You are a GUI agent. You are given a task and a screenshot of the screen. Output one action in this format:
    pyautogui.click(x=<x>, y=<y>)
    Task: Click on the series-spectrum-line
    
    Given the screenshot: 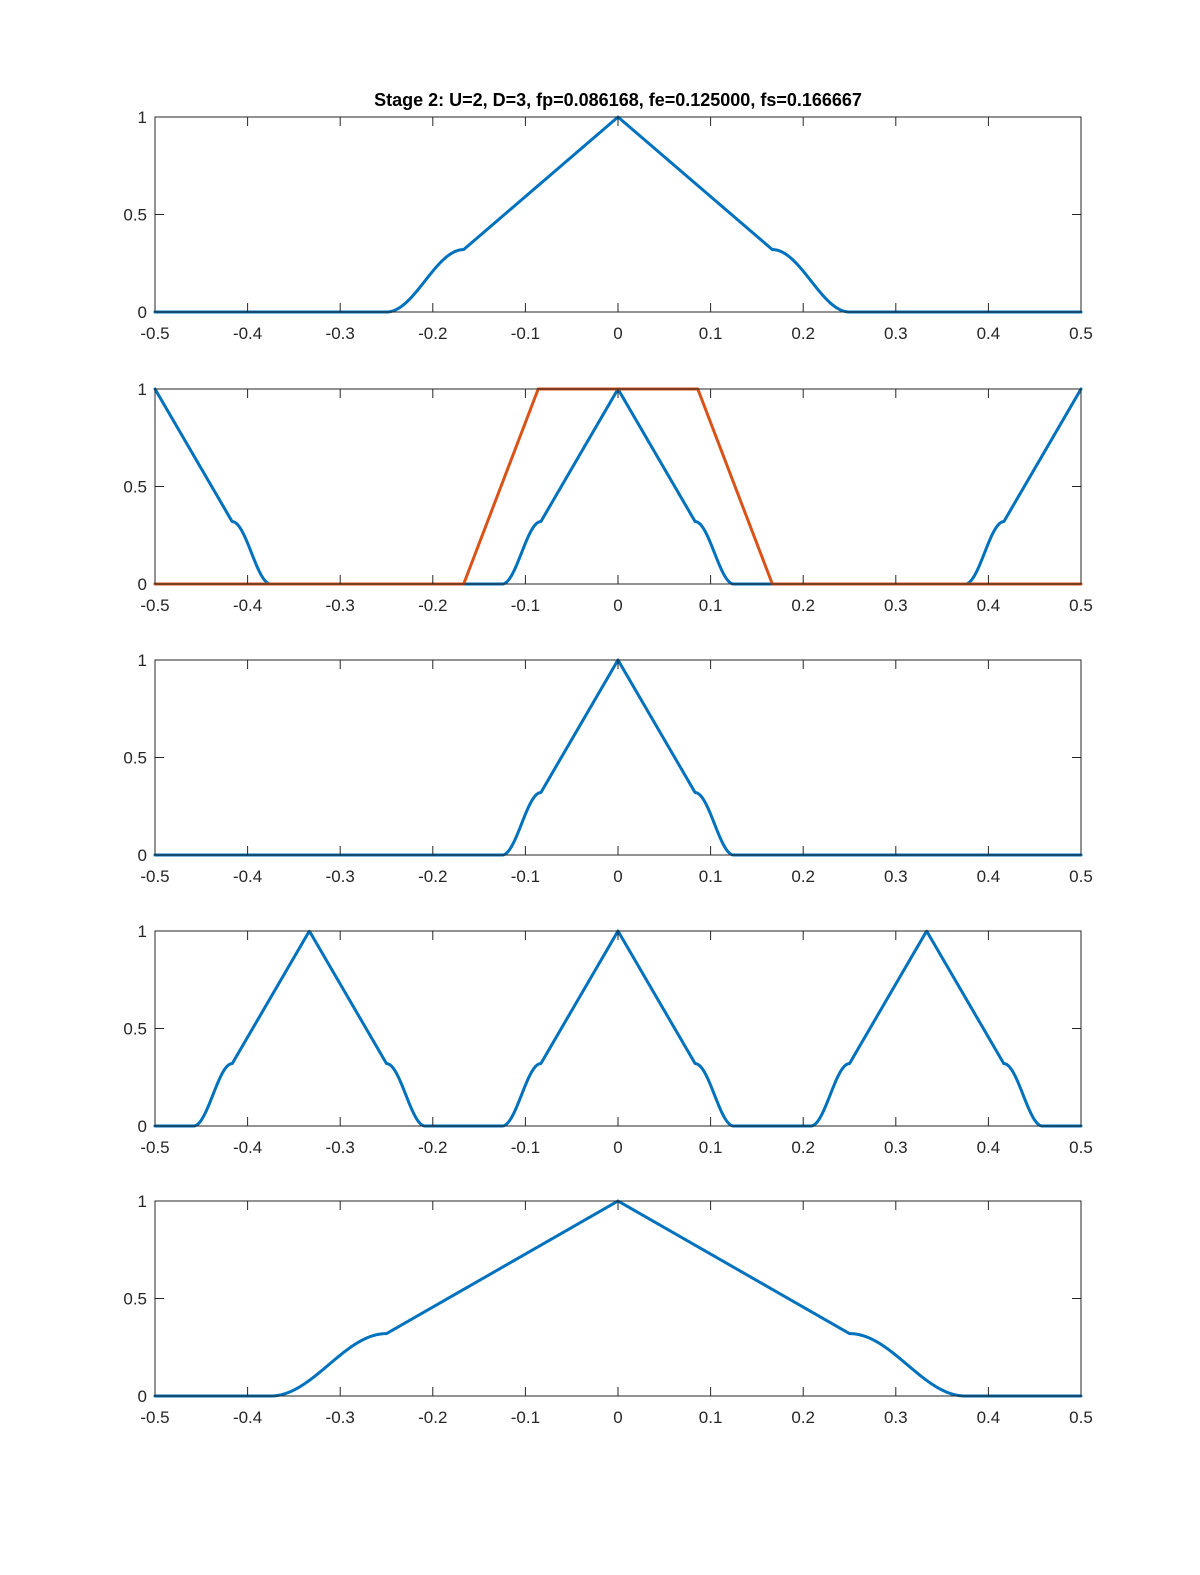 What is the action you would take?
    pyautogui.click(x=618, y=214)
    